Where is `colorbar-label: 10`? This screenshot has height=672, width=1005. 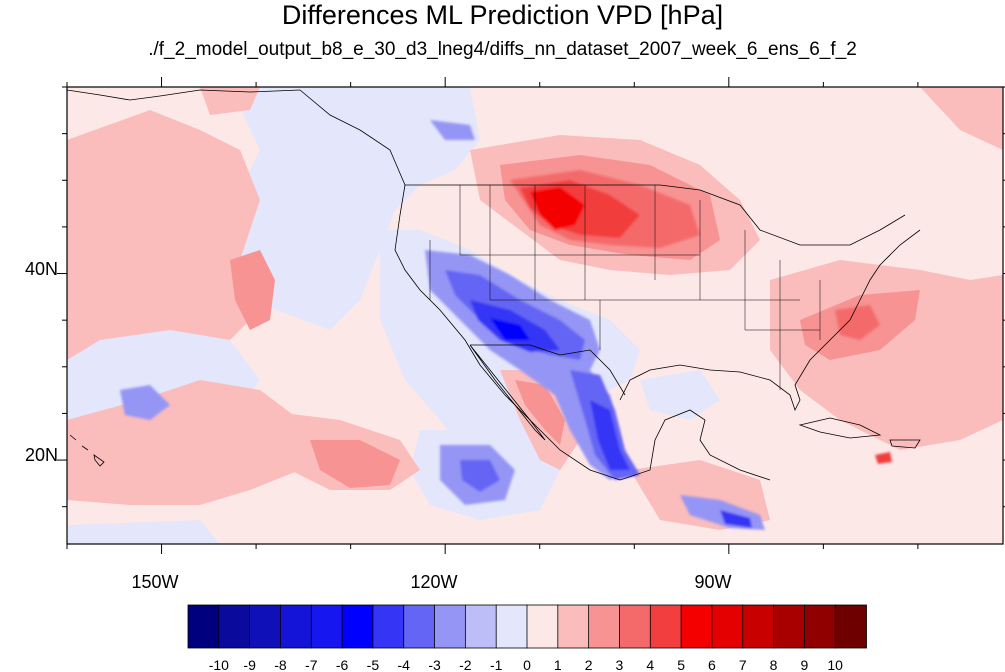 colorbar-label: 10 is located at coordinates (835, 664).